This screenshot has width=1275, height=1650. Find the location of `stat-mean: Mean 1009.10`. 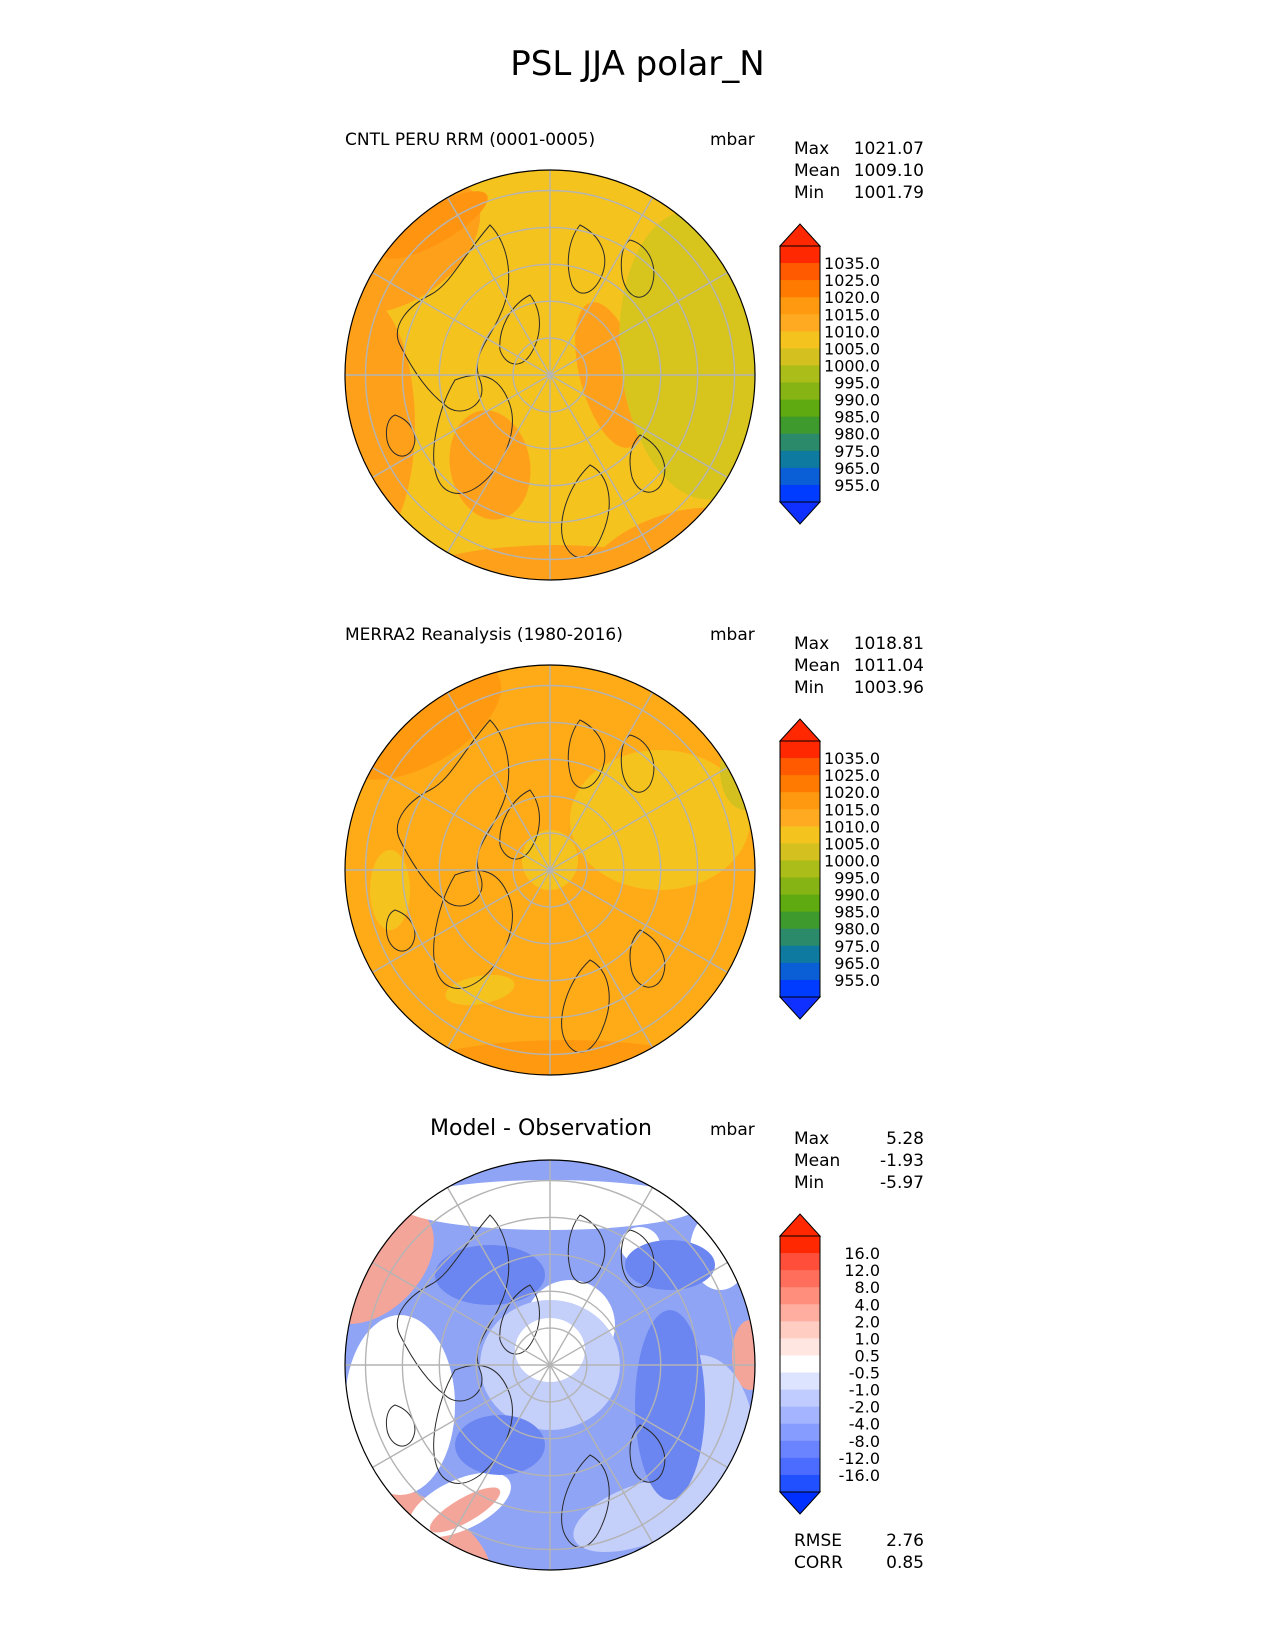

stat-mean: Mean 1009.10 is located at coordinates (859, 171).